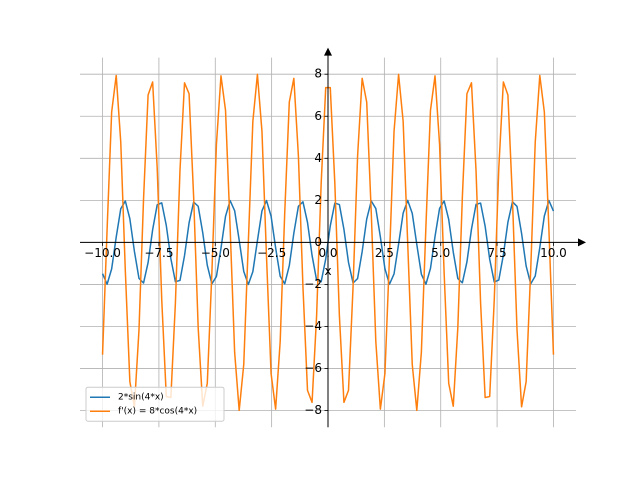 The image size is (640, 480). Describe the element at coordinates (582, 242) in the screenshot. I see `x-axis-arrow` at that location.